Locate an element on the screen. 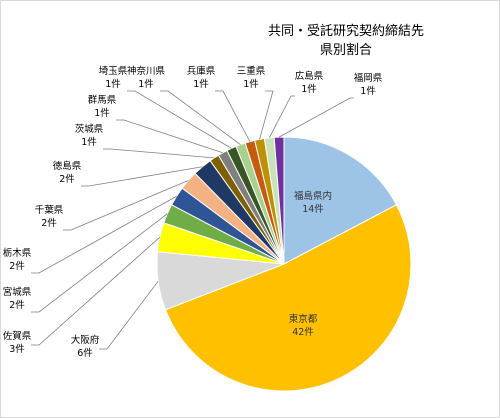 This screenshot has width=500, height=418. data-label-4: 宮城県 2件 is located at coordinates (17, 298).